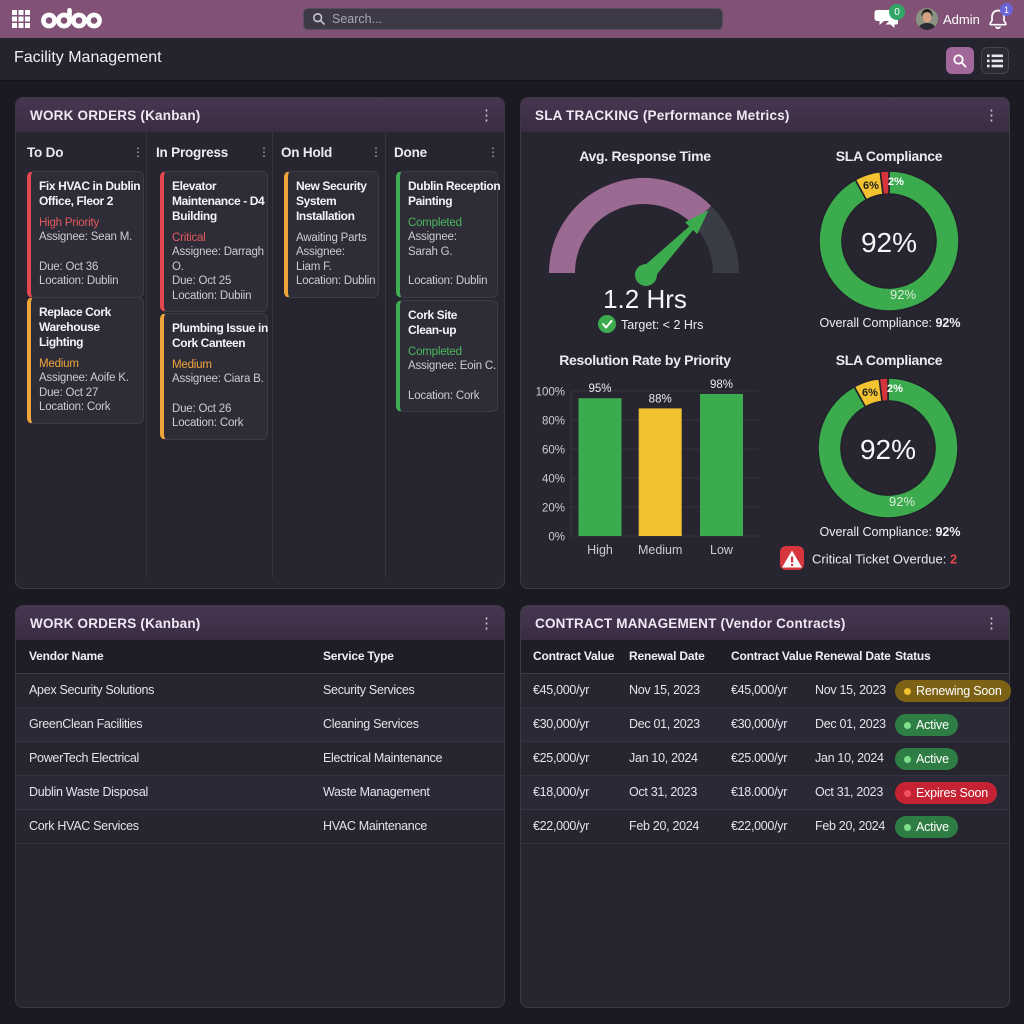  I want to click on svg-text: 60%, so click(553, 451).